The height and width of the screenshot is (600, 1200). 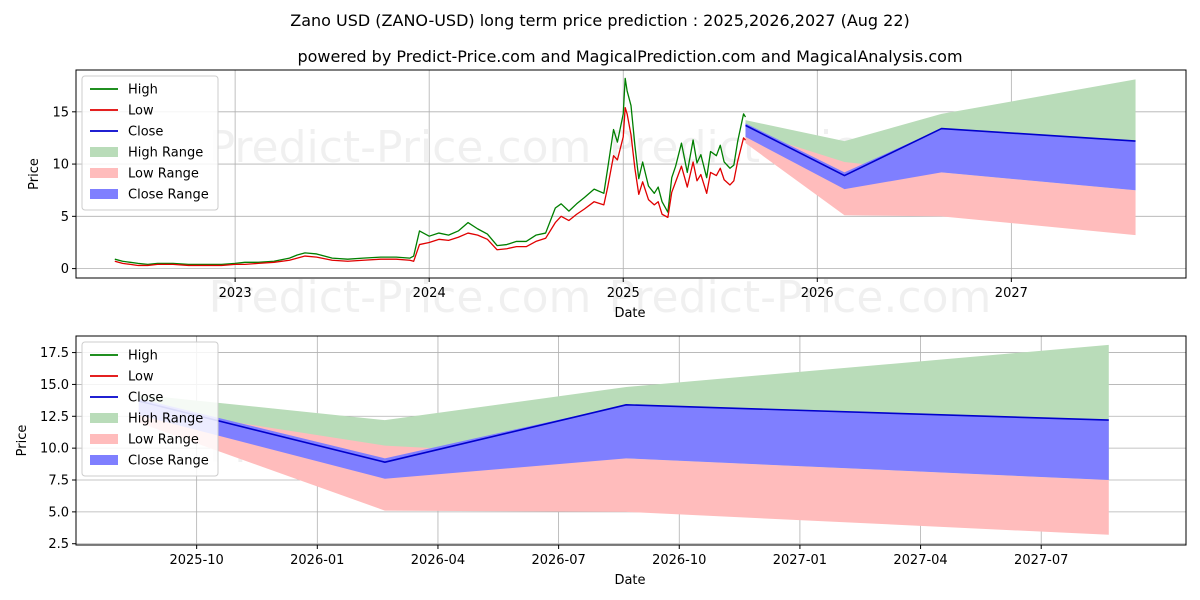 What do you see at coordinates (623, 293) in the screenshot?
I see `x-tick-label: 2025` at bounding box center [623, 293].